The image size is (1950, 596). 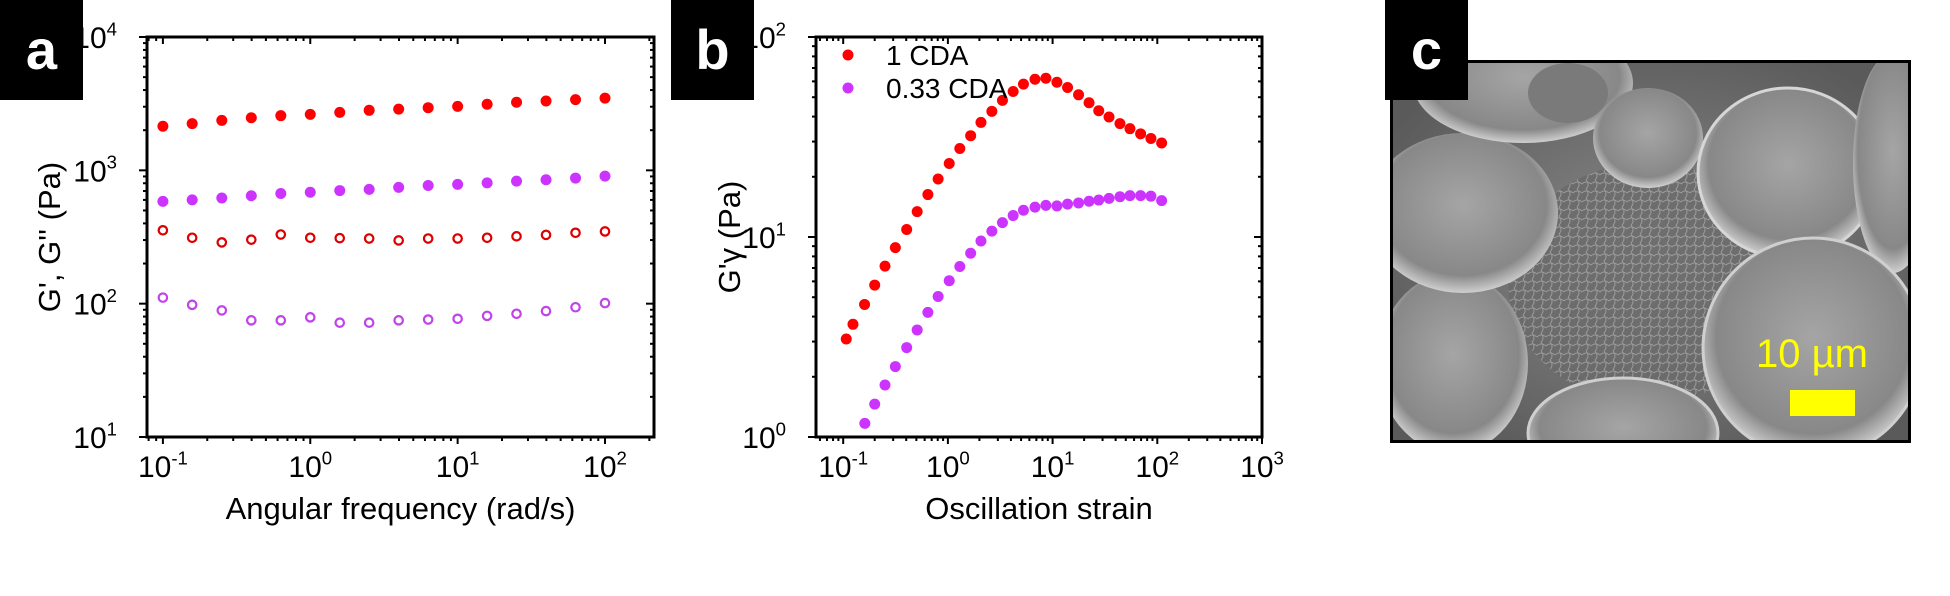 What do you see at coordinates (764, 436) in the screenshot?
I see `y-tick-label: 10⁰` at bounding box center [764, 436].